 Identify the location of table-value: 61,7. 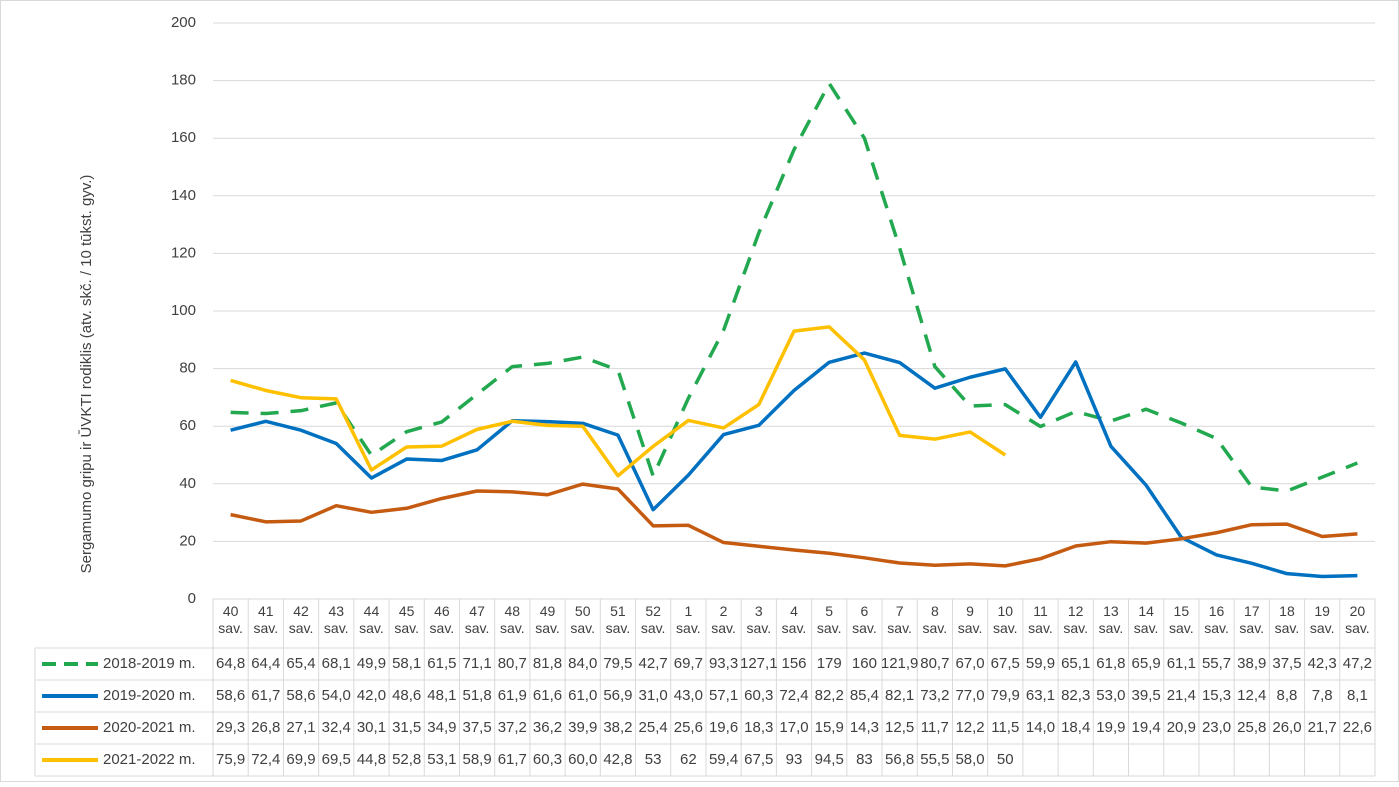
(512, 759).